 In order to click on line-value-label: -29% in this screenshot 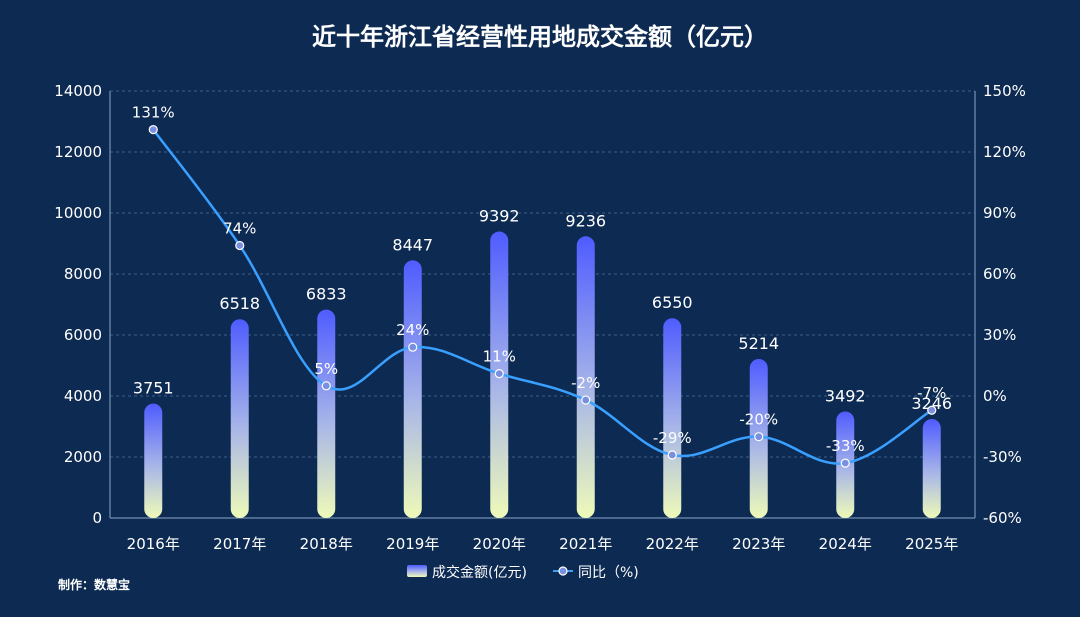, I will do `click(672, 438)`.